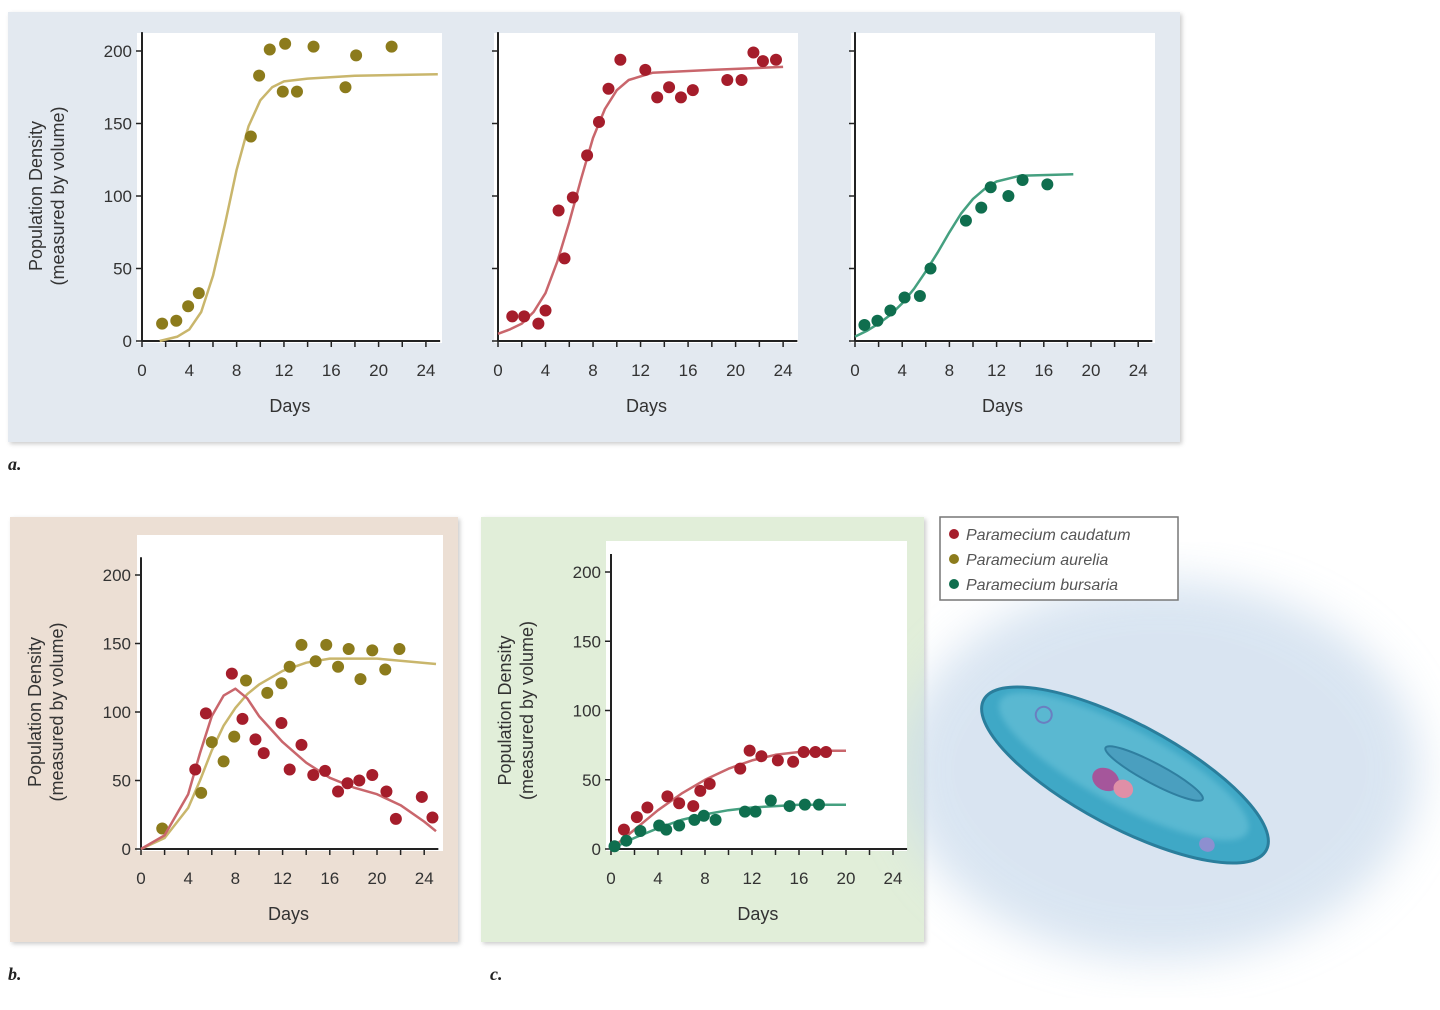  What do you see at coordinates (954, 534) in the screenshot?
I see `legend-marker-caudatum` at bounding box center [954, 534].